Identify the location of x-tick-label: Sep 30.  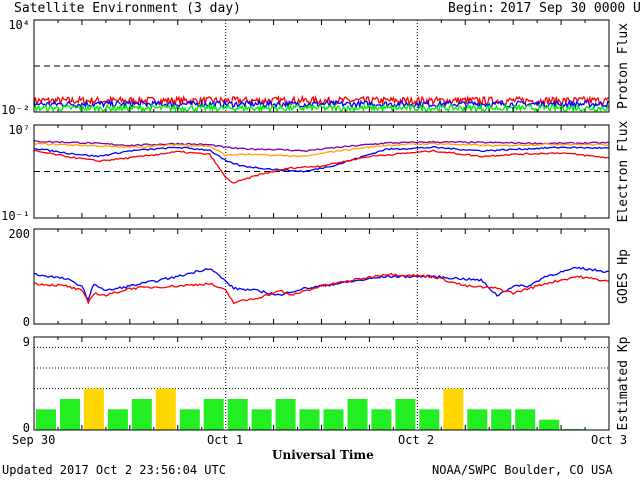
(33, 440).